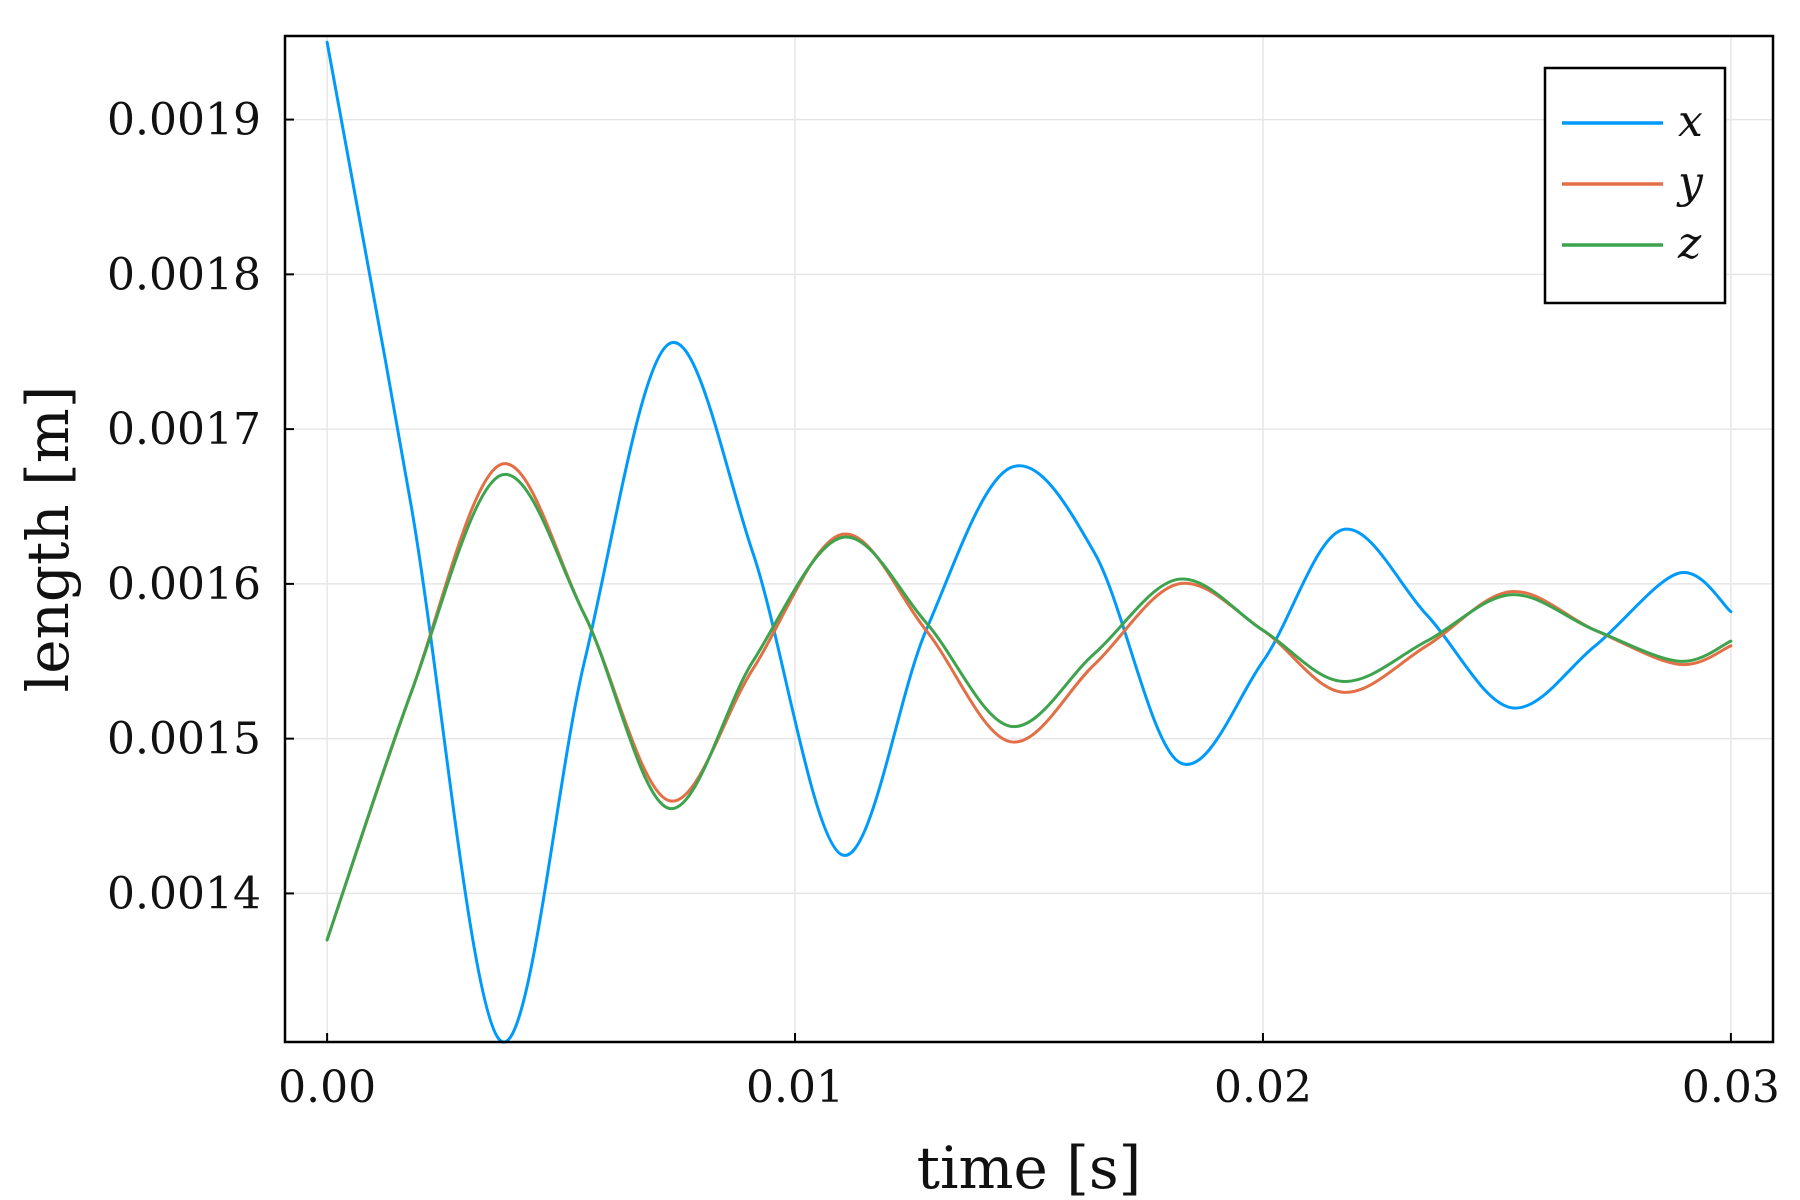 The width and height of the screenshot is (1800, 1200). I want to click on y-tick-label: 0.0015, so click(184, 739).